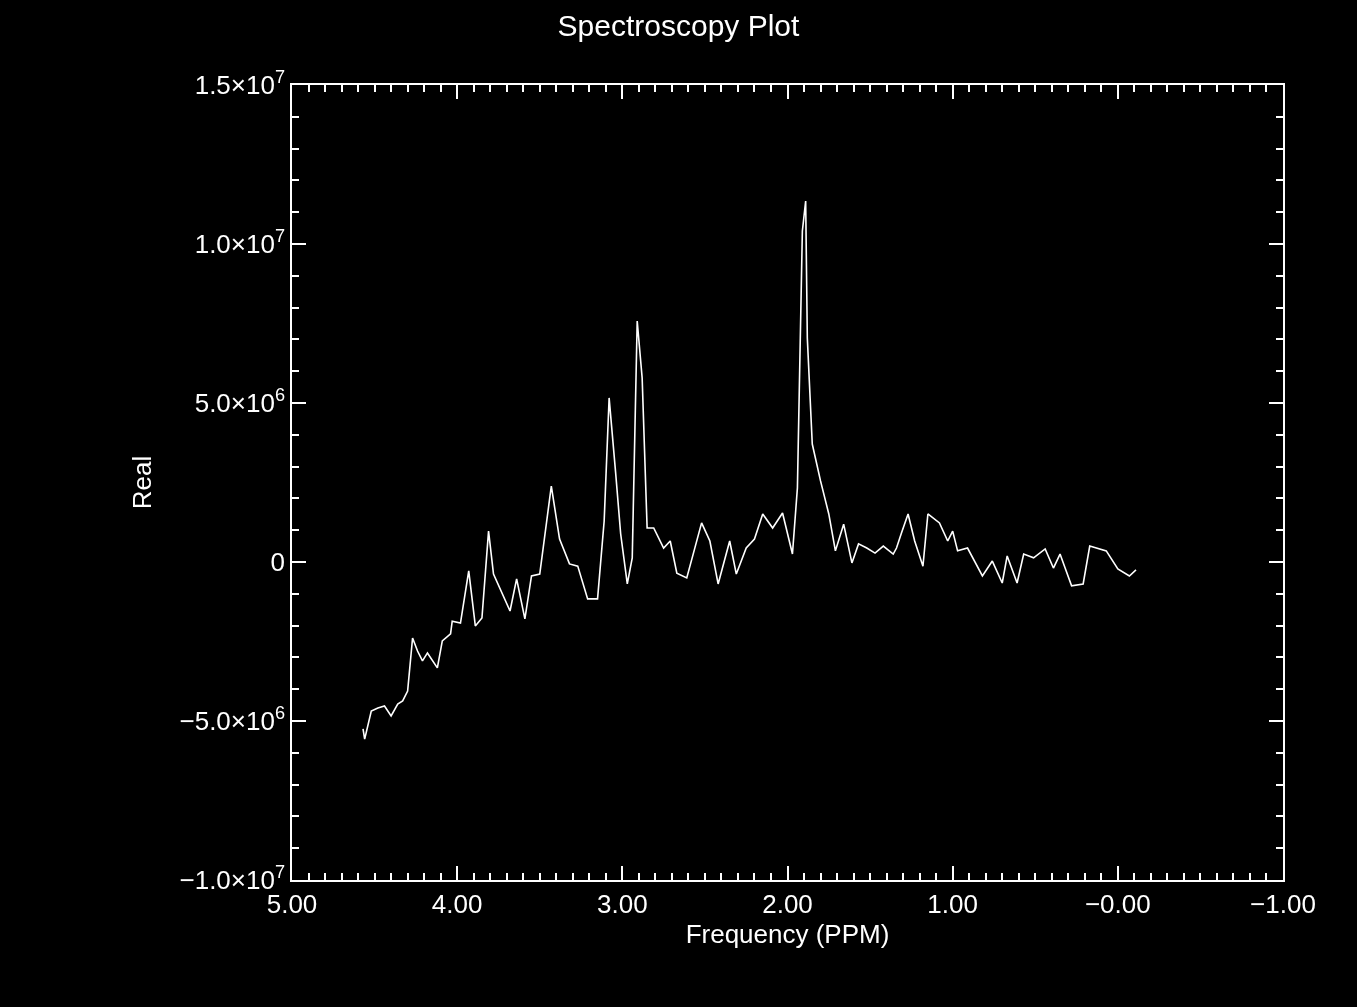 The image size is (1357, 1007). What do you see at coordinates (278, 562) in the screenshot?
I see `y-tick-label: 0` at bounding box center [278, 562].